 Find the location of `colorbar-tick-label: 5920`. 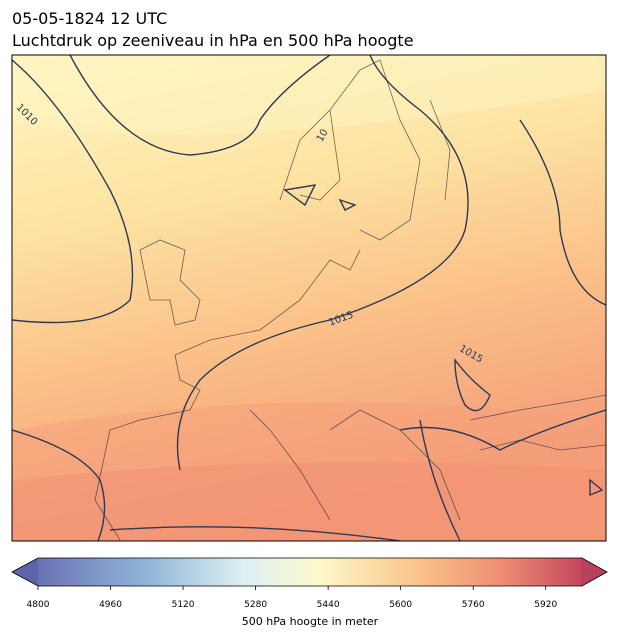

colorbar-tick-label: 5920 is located at coordinates (545, 605).